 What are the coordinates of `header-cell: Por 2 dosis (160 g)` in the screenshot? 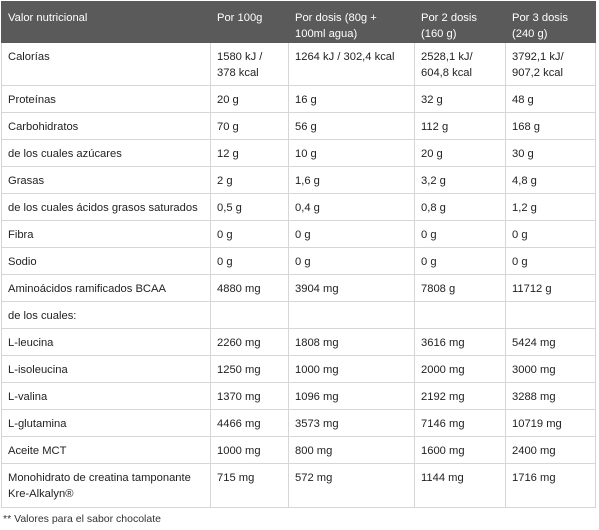 It's located at (460, 22).